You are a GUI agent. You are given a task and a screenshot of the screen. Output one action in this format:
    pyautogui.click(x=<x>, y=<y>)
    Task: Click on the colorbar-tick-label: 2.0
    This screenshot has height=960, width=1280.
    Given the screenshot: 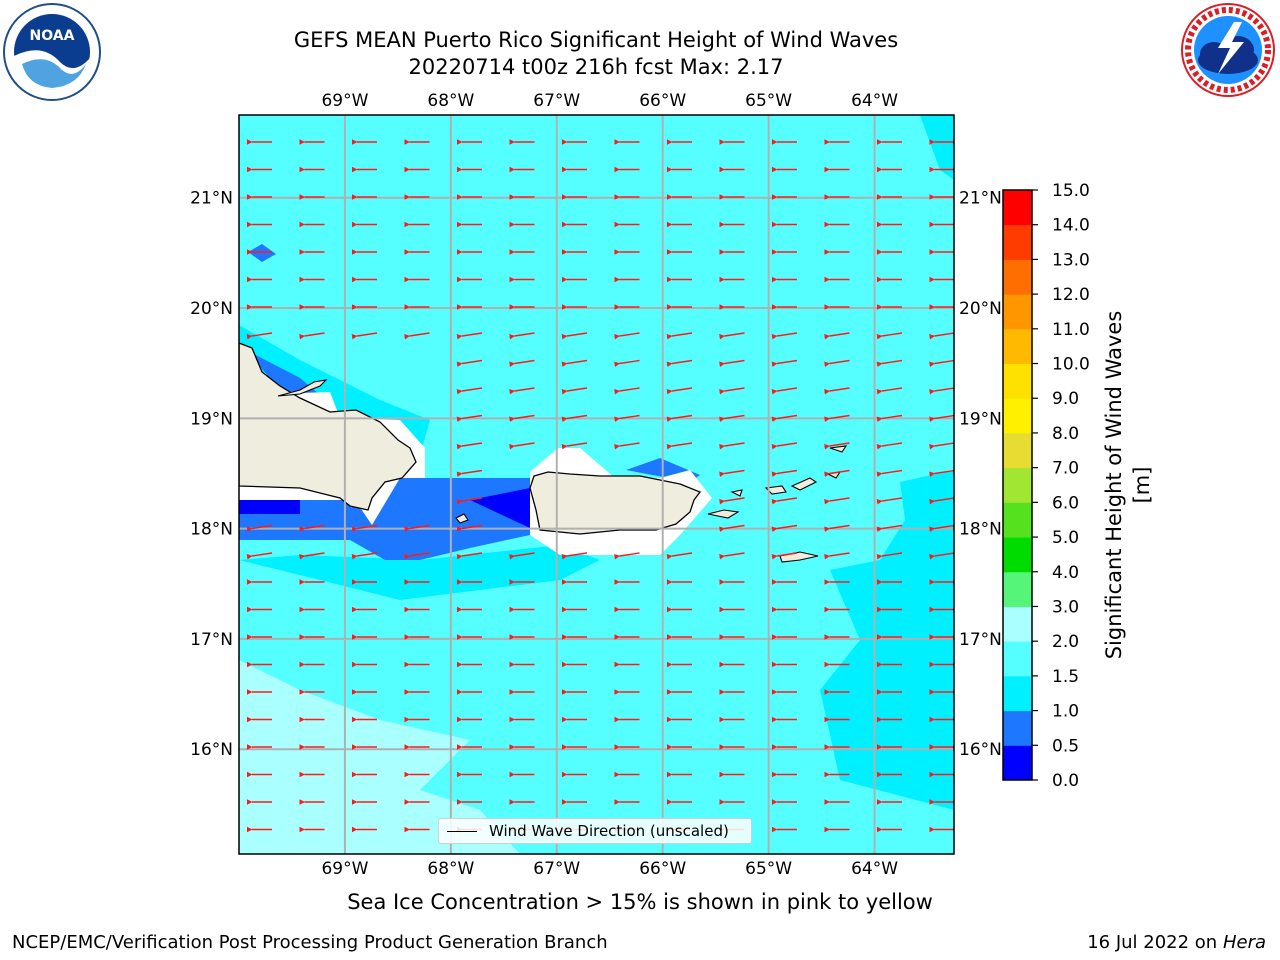 What is the action you would take?
    pyautogui.click(x=1065, y=642)
    